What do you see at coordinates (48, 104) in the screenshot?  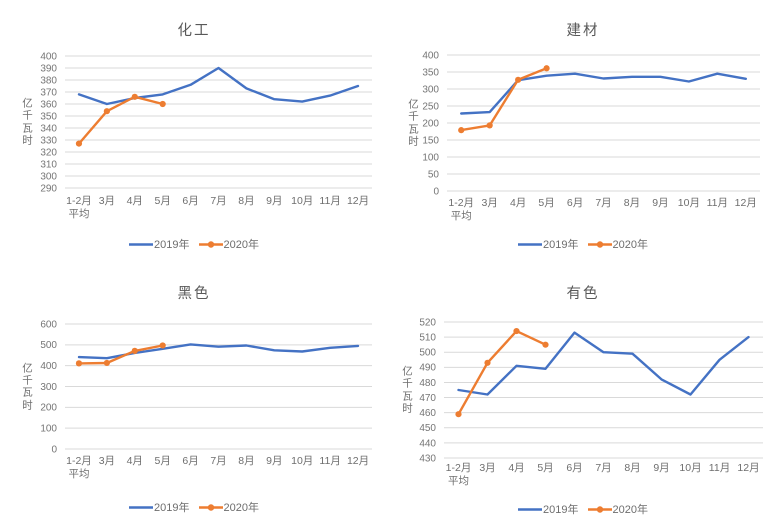 I see `y-tick-label: 360` at bounding box center [48, 104].